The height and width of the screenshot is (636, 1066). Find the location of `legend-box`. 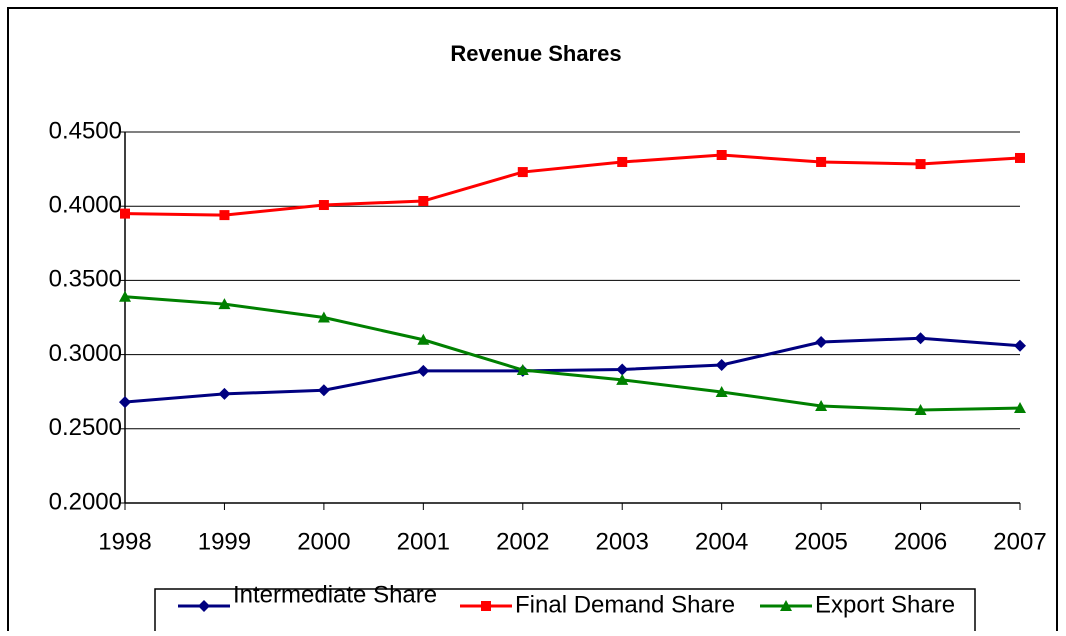

legend-box is located at coordinates (565, 612).